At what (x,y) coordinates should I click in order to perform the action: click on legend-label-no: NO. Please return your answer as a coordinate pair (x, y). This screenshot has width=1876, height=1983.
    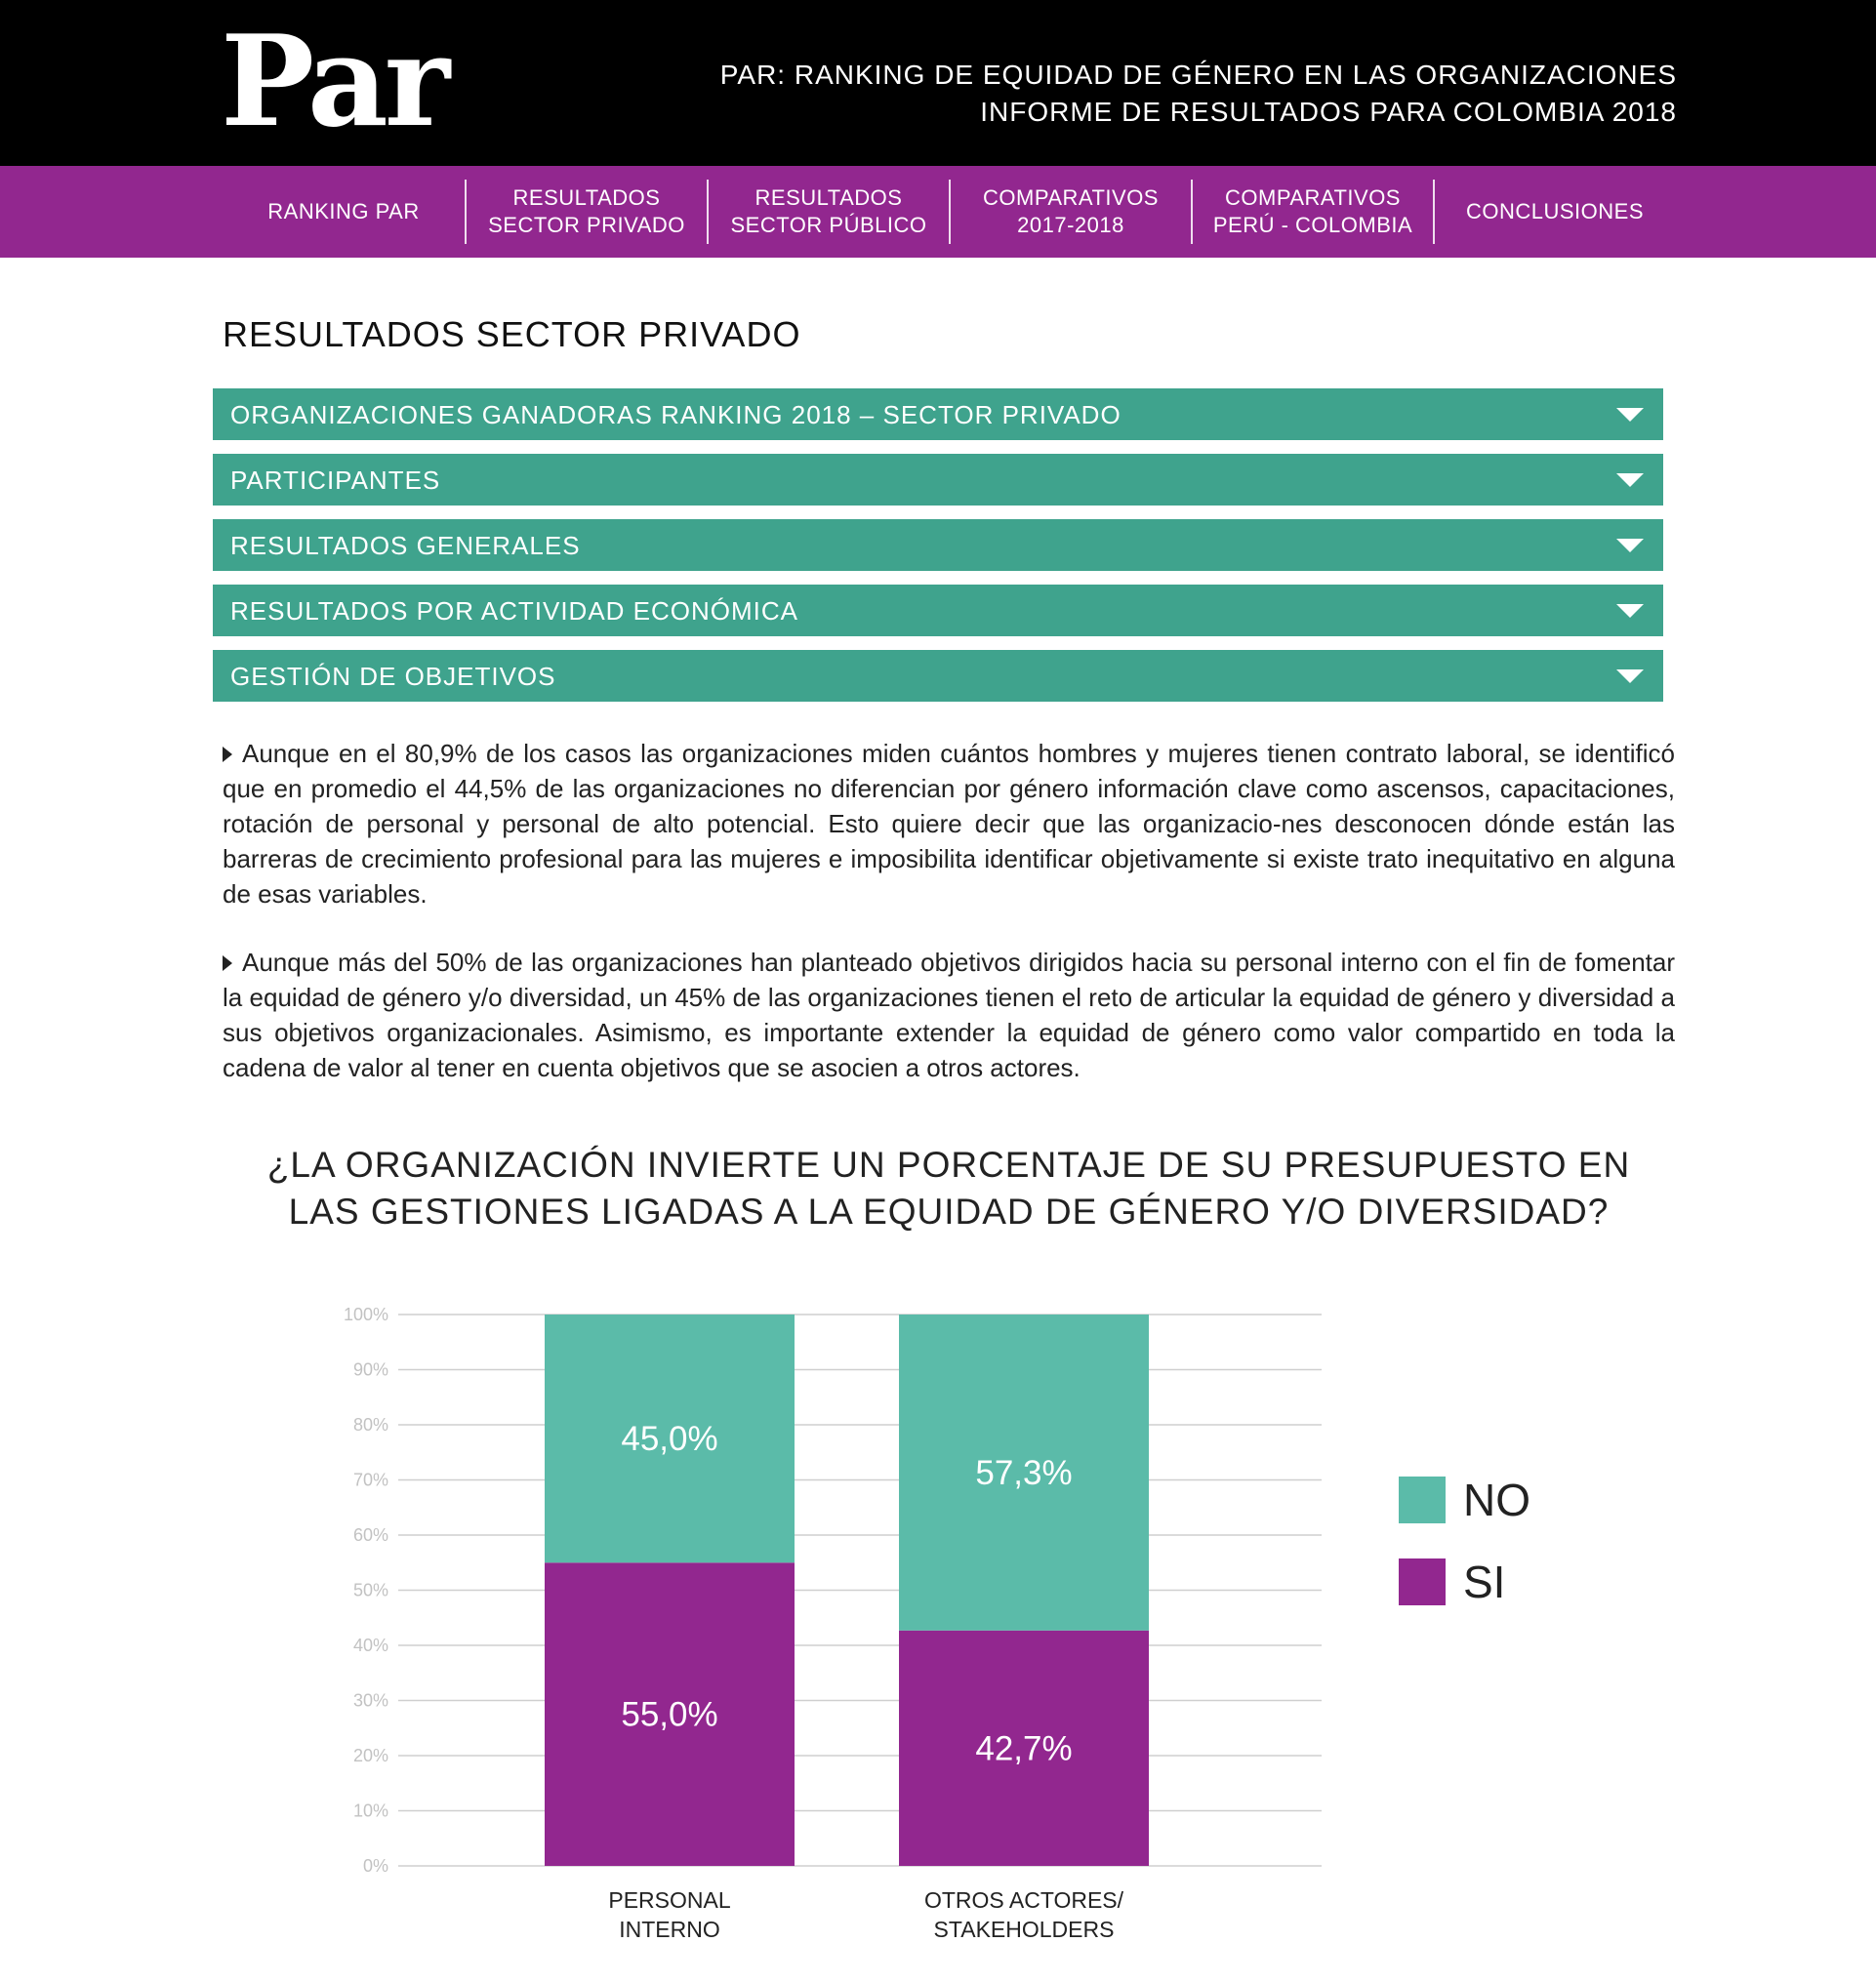
    Looking at the image, I should click on (1496, 1500).